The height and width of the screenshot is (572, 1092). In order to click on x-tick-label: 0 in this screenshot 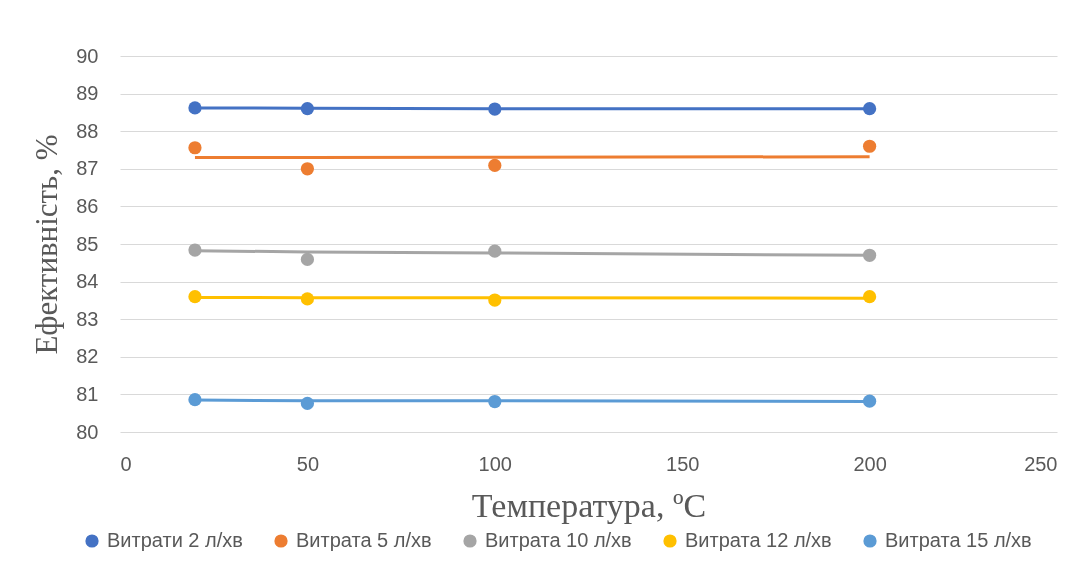, I will do `click(126, 463)`.